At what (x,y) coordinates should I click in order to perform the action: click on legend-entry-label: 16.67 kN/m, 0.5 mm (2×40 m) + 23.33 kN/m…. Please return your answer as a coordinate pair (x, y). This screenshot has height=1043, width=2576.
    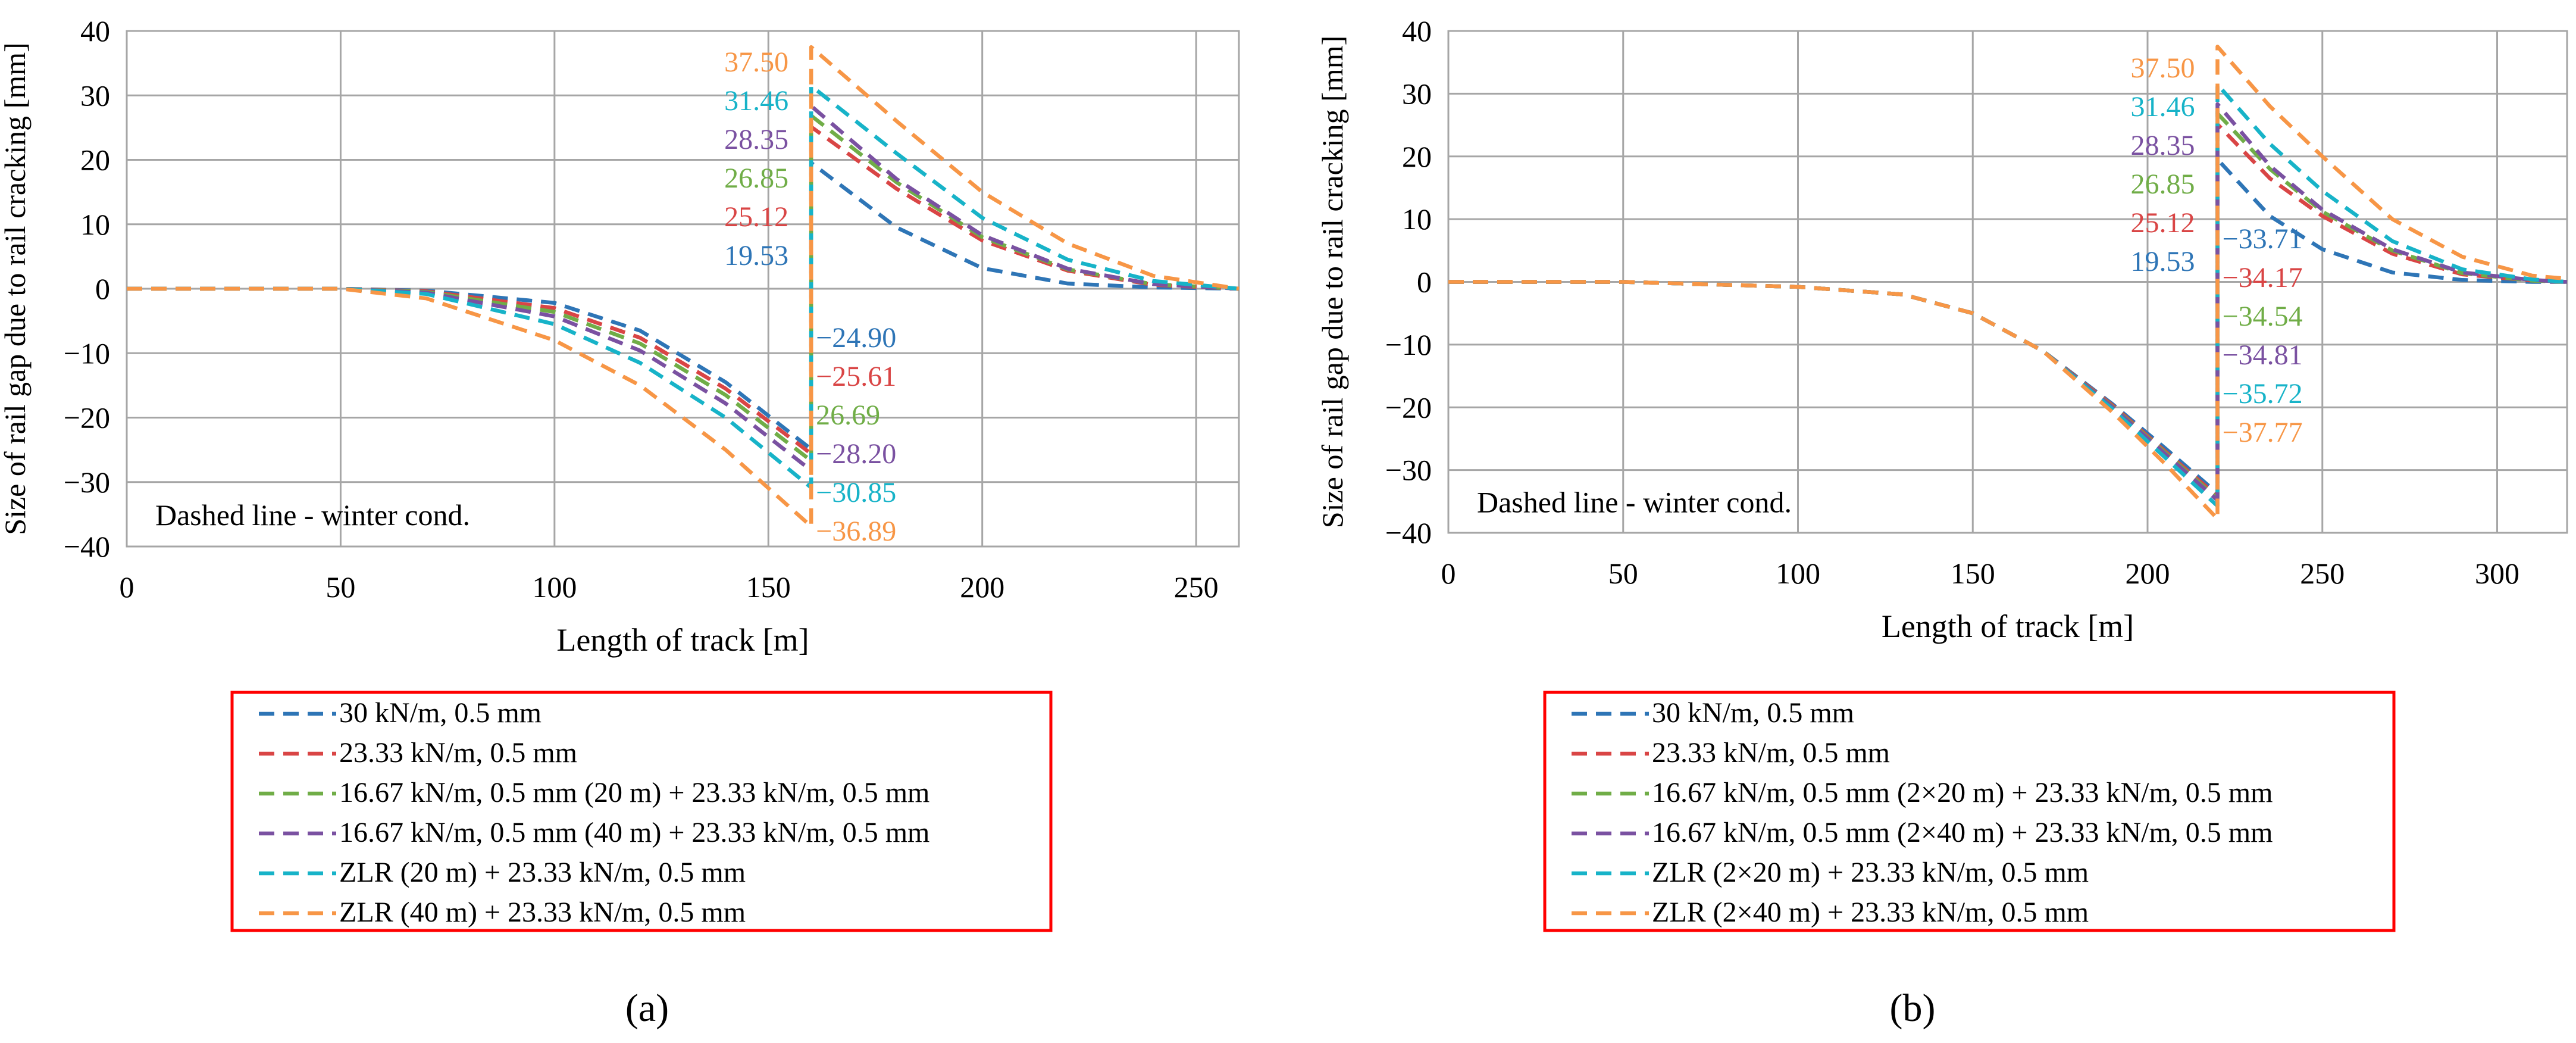
    Looking at the image, I should click on (1962, 833).